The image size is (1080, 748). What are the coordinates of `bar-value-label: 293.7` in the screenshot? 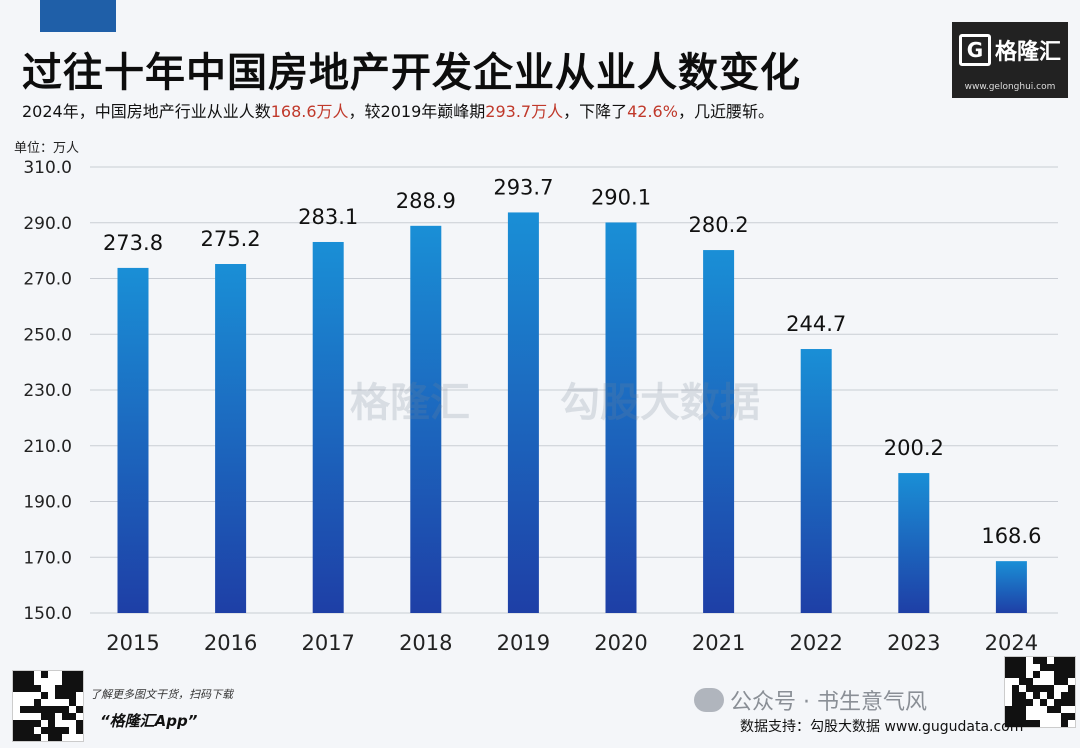 It's located at (523, 187).